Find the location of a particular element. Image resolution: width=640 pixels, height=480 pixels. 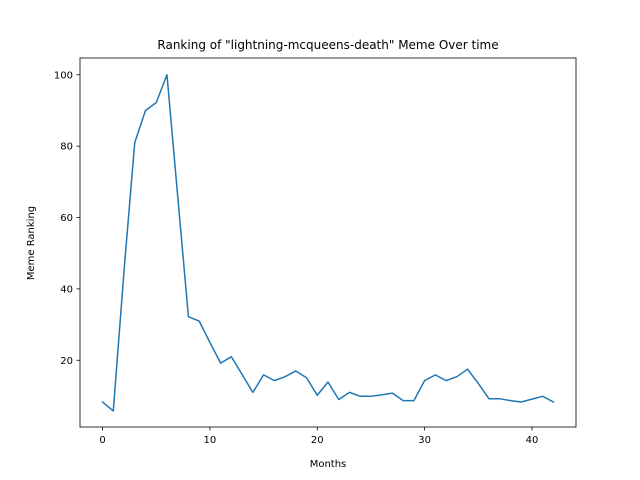

y-axis: 20 40 60 80 100 is located at coordinates (67, 218).